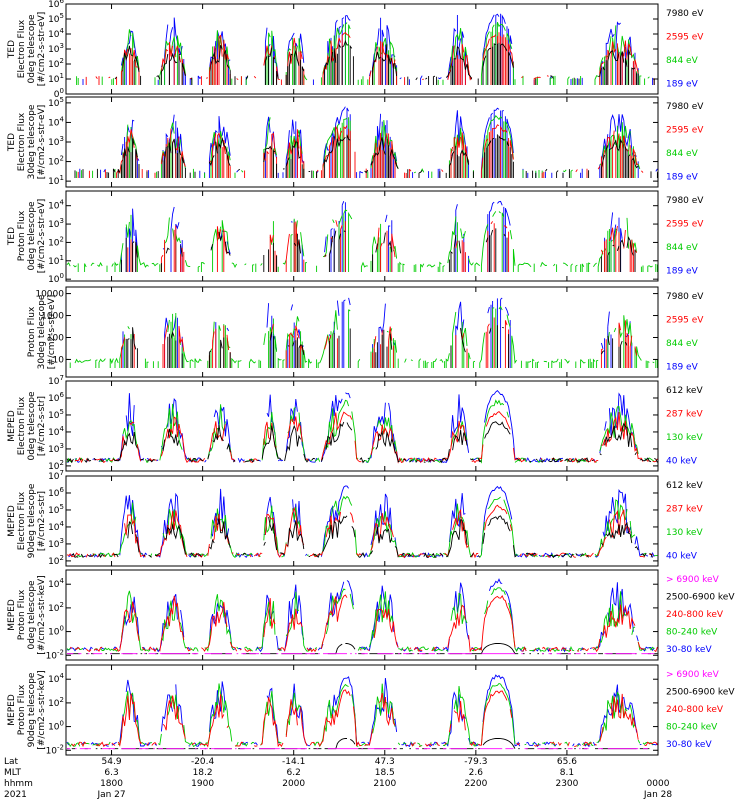  What do you see at coordinates (682, 178) in the screenshot?
I see `panel-2-legend-4: 189 eV` at bounding box center [682, 178].